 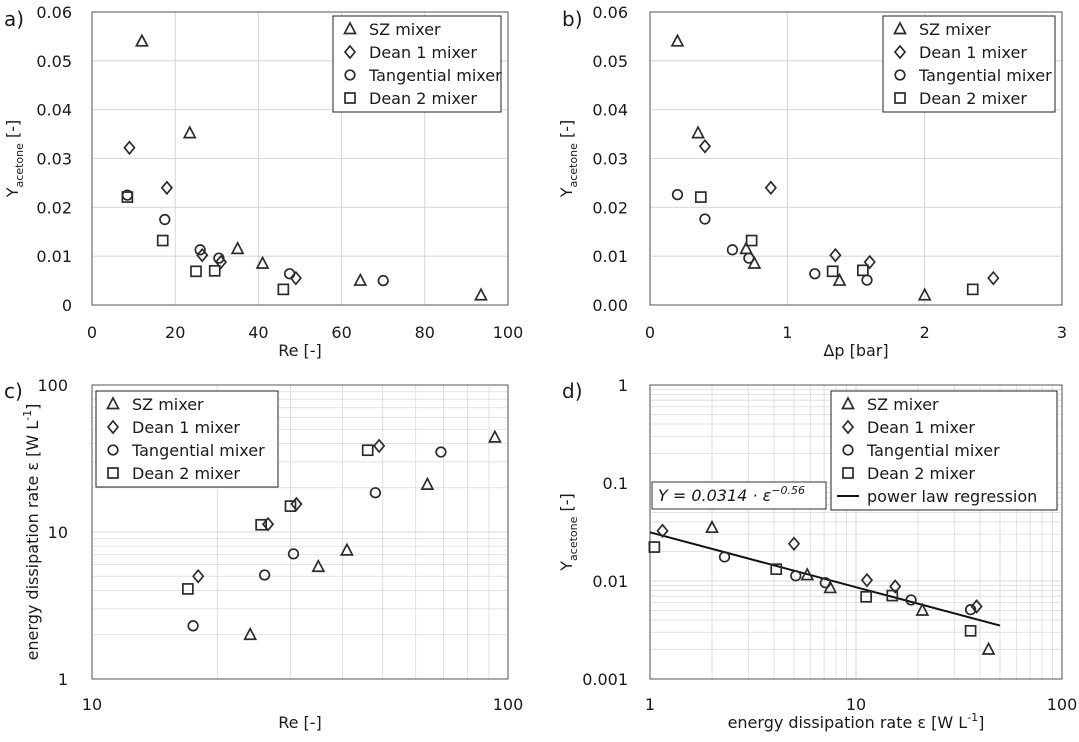 What do you see at coordinates (31, 532) in the screenshot?
I see `y-axis-label: energy dissipation rate ε [W L-1]` at bounding box center [31, 532].